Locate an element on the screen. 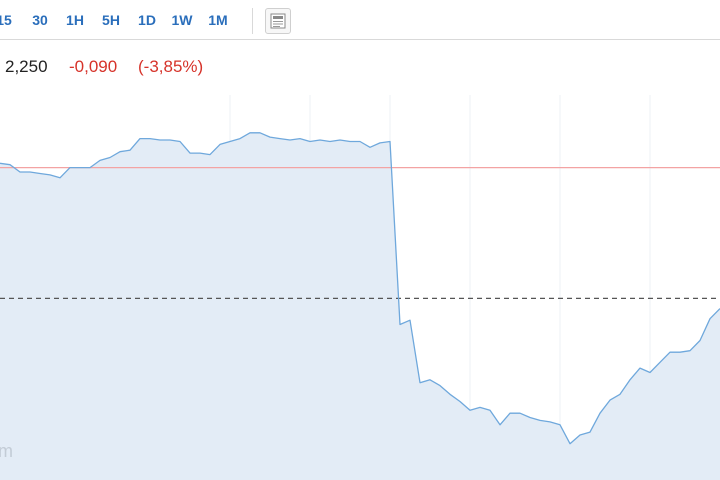  period-button: 30 is located at coordinates (40, 20).